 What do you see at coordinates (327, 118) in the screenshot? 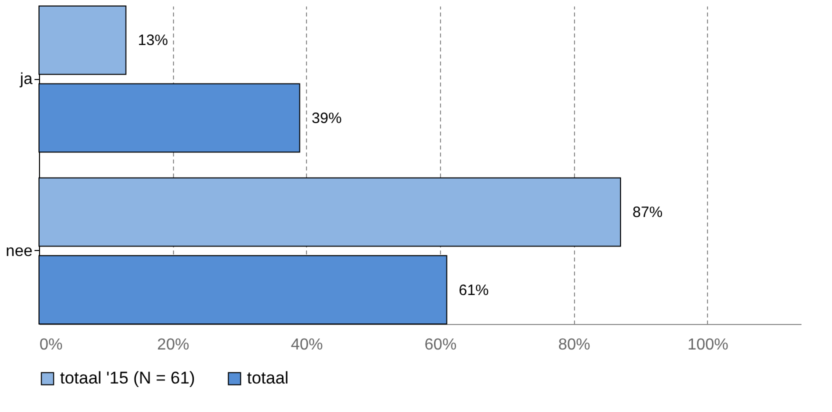
I see `data-label: 39%` at bounding box center [327, 118].